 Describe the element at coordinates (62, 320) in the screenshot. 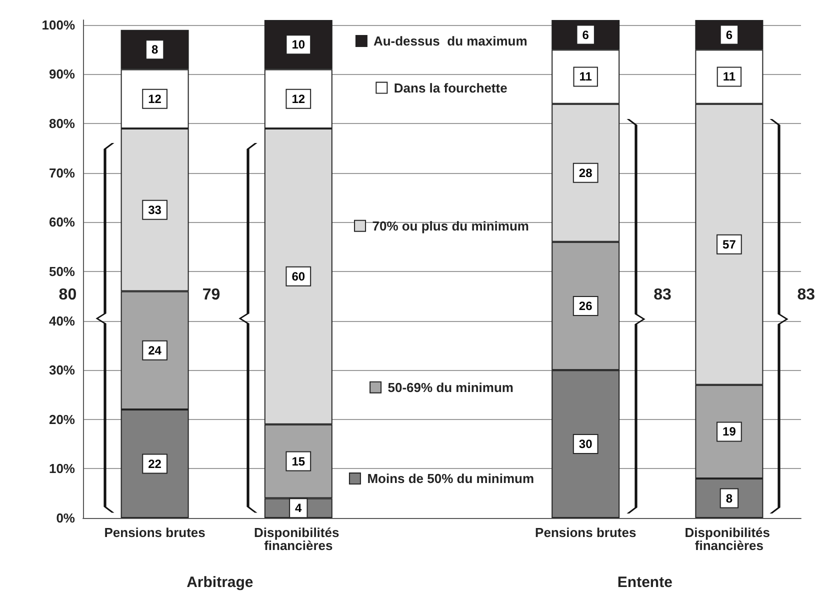

I see `y-tick-label: 40%` at that location.